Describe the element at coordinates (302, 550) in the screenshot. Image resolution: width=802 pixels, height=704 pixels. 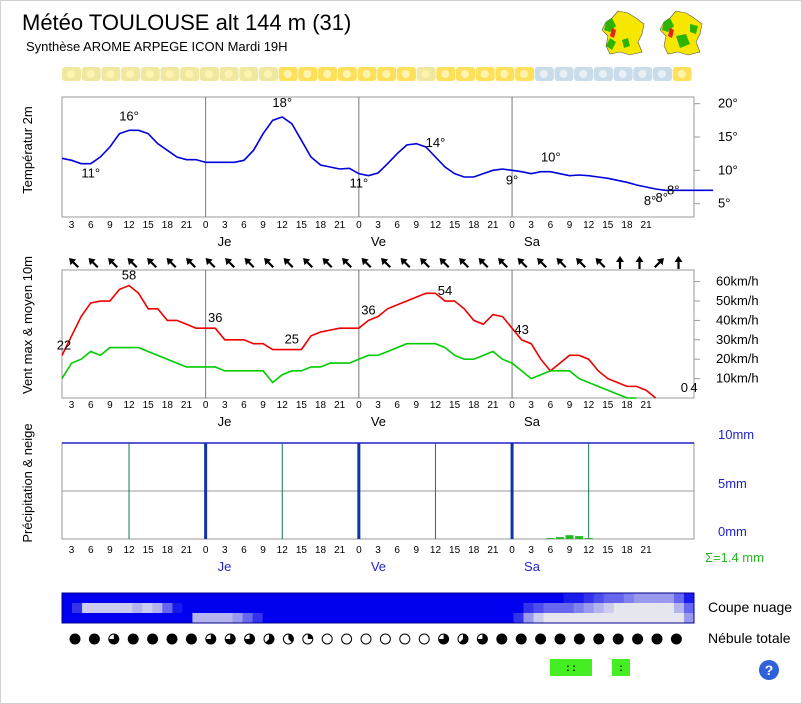
I see `hour-tick-label: 15` at that location.